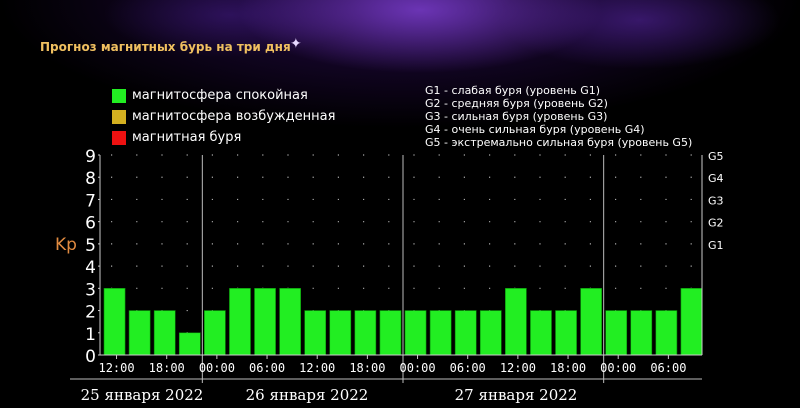 The image size is (800, 408). I want to click on y-tick-label: 5, so click(90, 246).